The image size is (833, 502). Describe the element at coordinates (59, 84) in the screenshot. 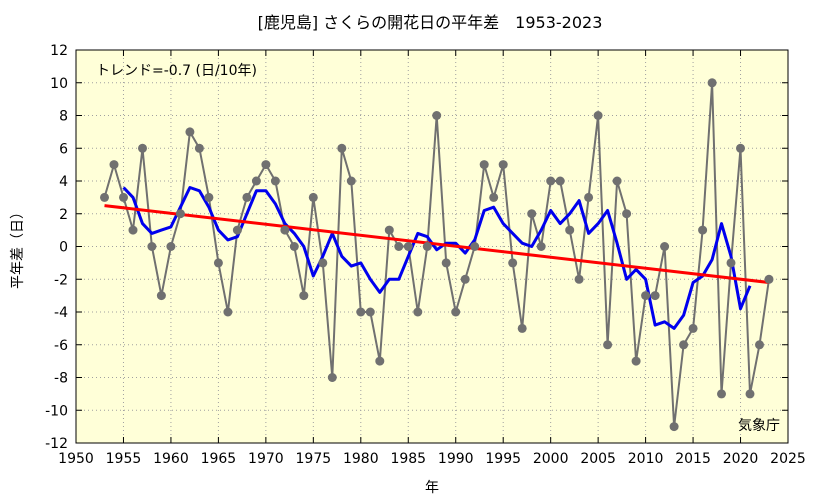

I see `y-tick-label: 10` at that location.